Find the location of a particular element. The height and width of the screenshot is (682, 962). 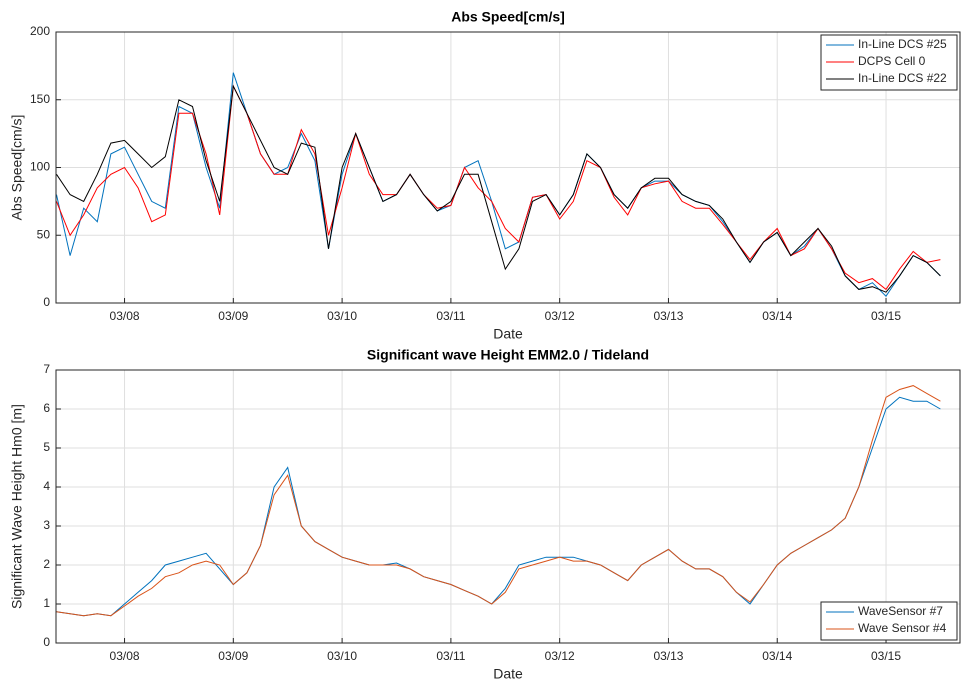

y-tick-label: 2 is located at coordinates (46, 564).